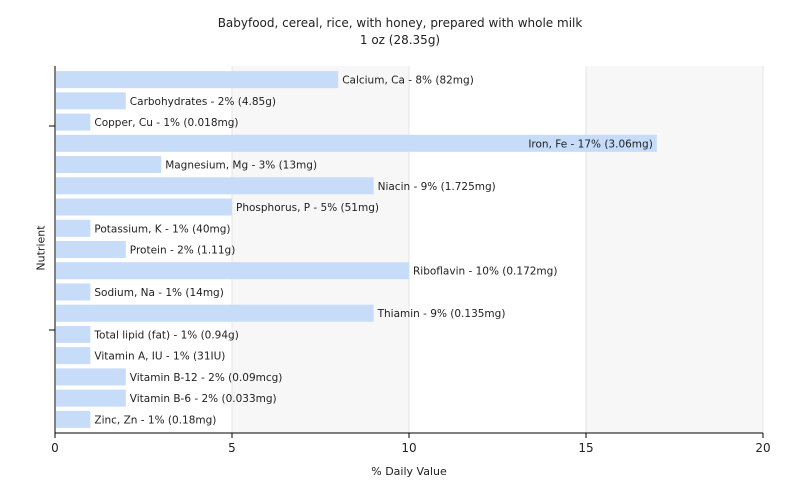 This screenshot has width=800, height=500. Describe the element at coordinates (41, 248) in the screenshot. I see `y-axis-label: Nutrient` at that location.